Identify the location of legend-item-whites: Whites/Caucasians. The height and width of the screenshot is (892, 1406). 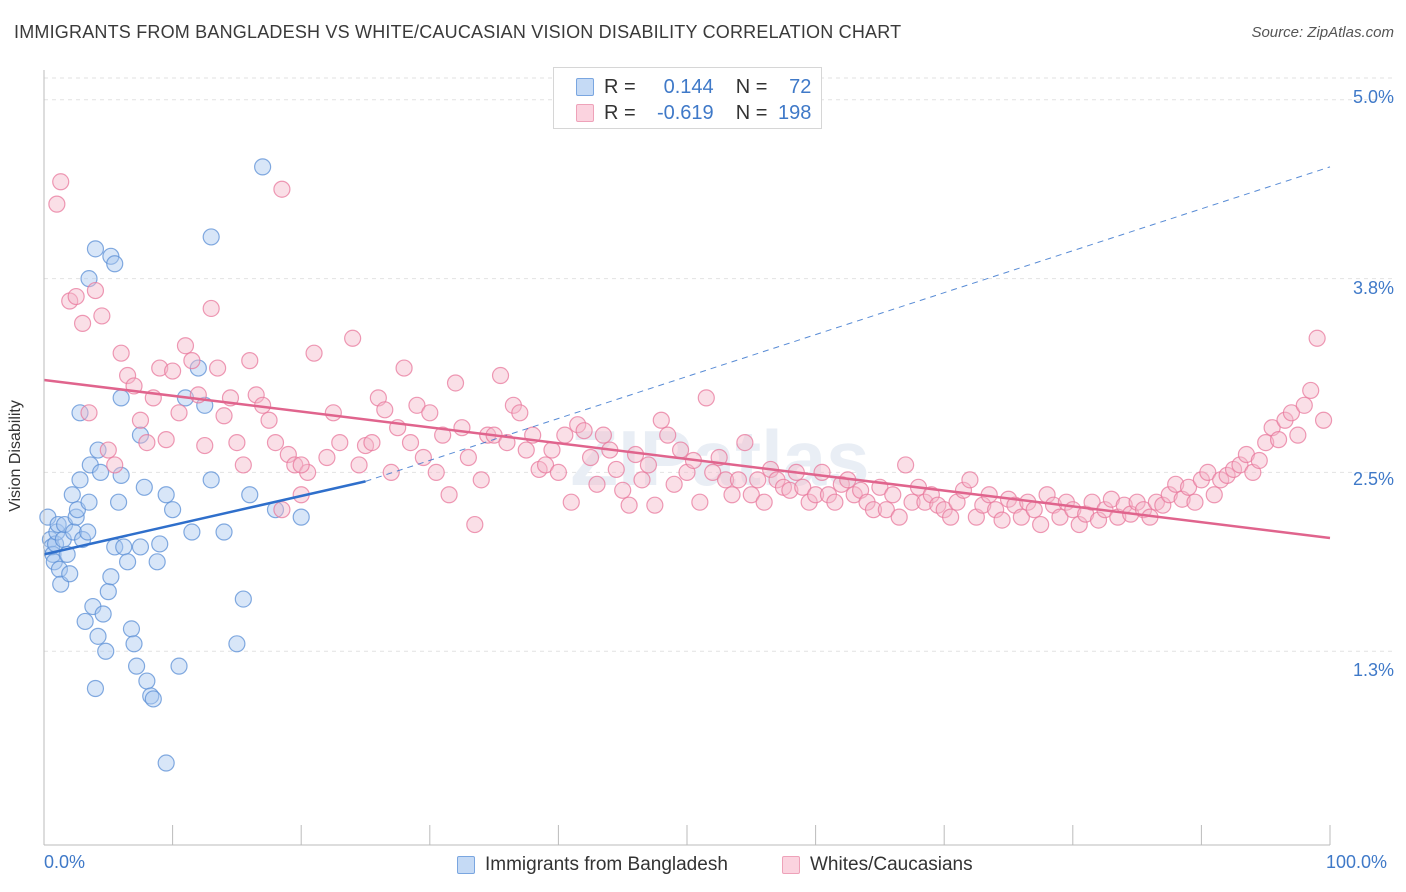
(877, 865).